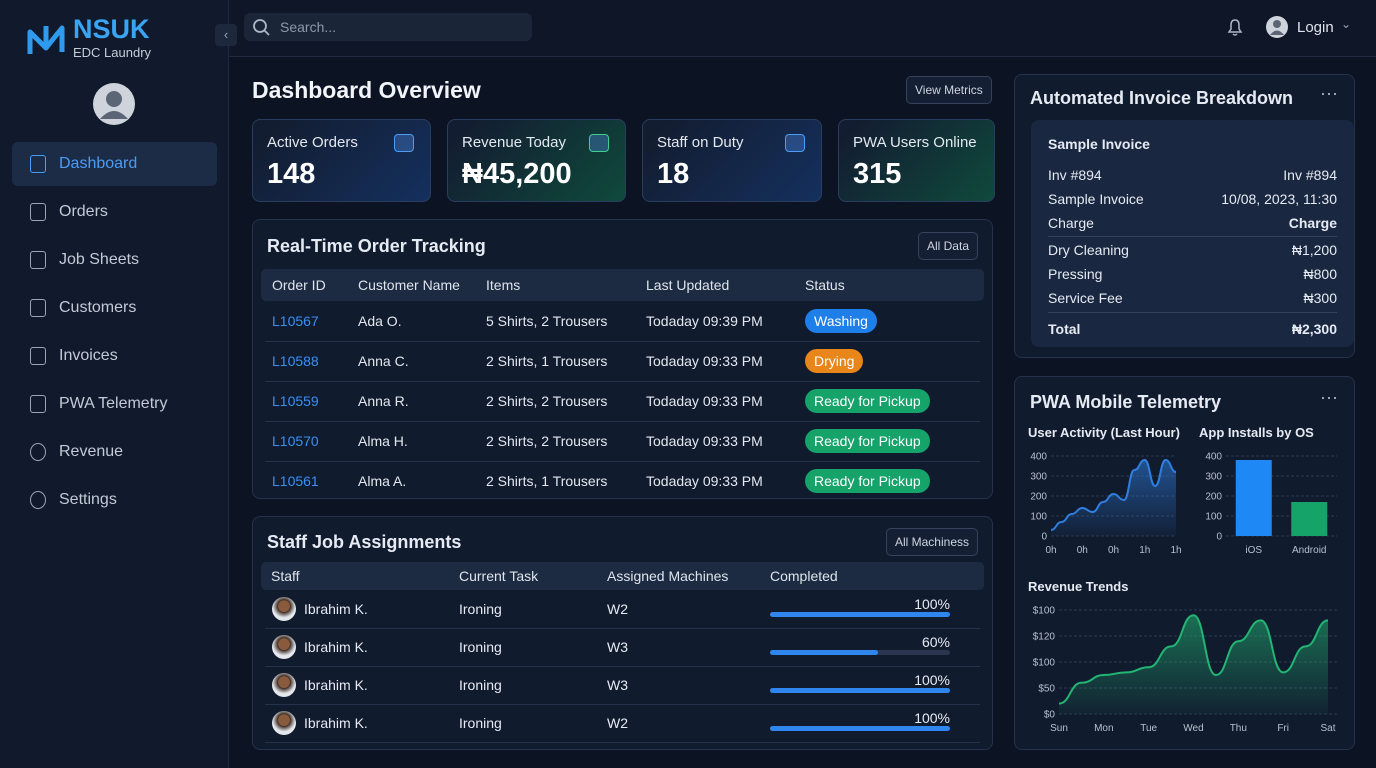 The height and width of the screenshot is (768, 1376). Describe the element at coordinates (804, 576) in the screenshot. I see `column-header: Completed` at that location.